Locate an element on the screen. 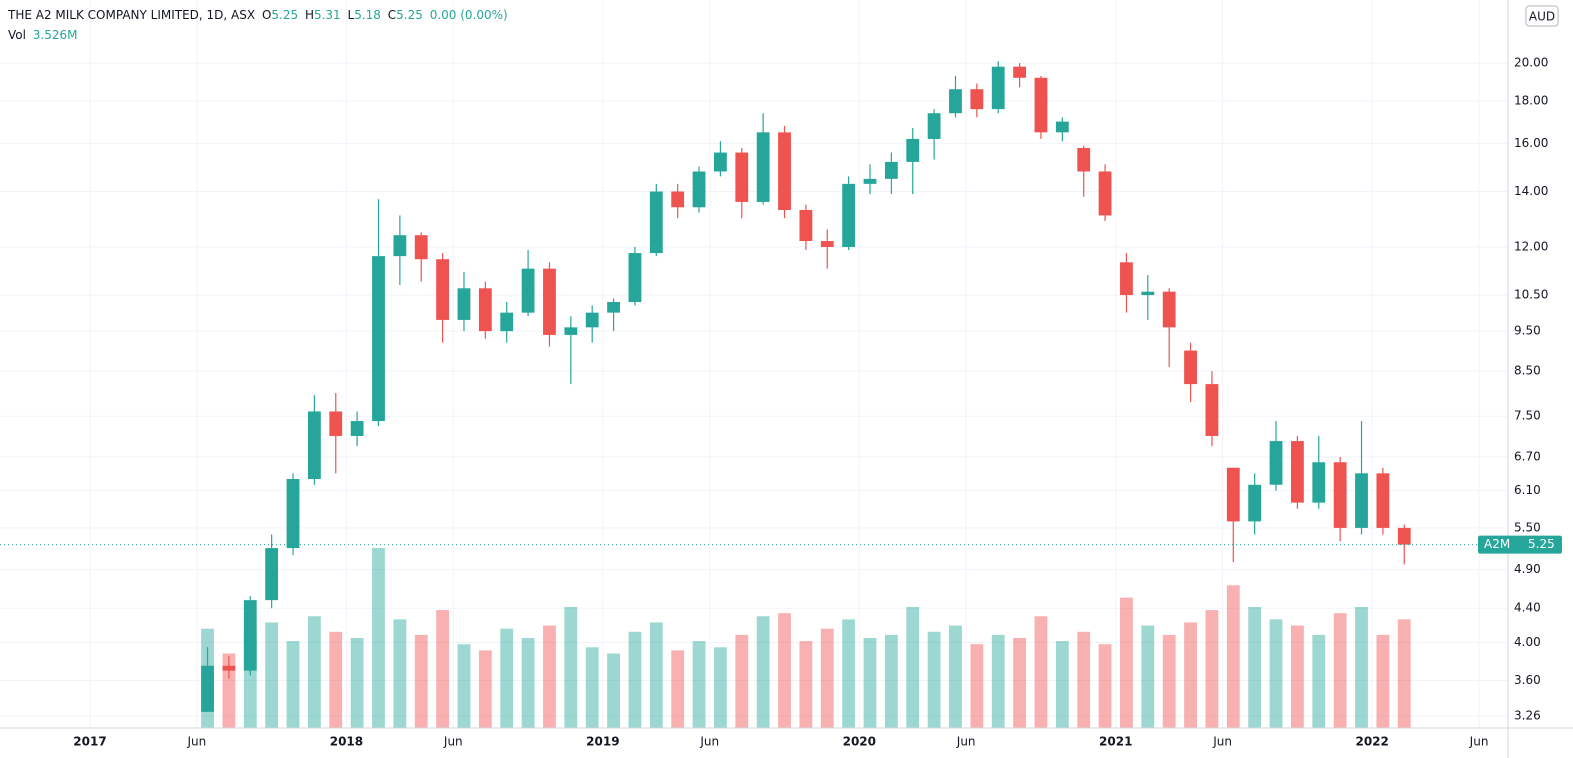  y-tick-label: 6.70 is located at coordinates (1527, 456).